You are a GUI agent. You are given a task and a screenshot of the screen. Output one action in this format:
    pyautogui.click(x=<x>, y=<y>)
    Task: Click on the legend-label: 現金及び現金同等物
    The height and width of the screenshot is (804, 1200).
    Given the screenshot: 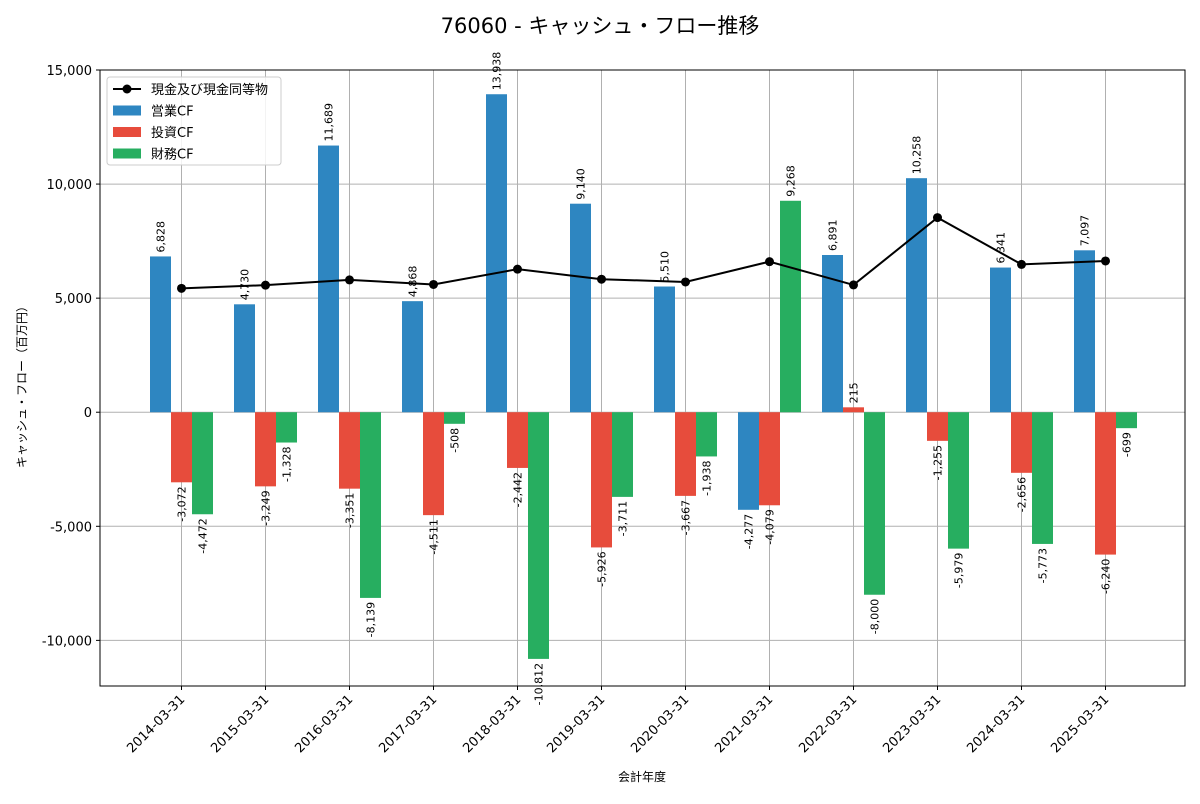 What is the action you would take?
    pyautogui.click(x=209, y=90)
    